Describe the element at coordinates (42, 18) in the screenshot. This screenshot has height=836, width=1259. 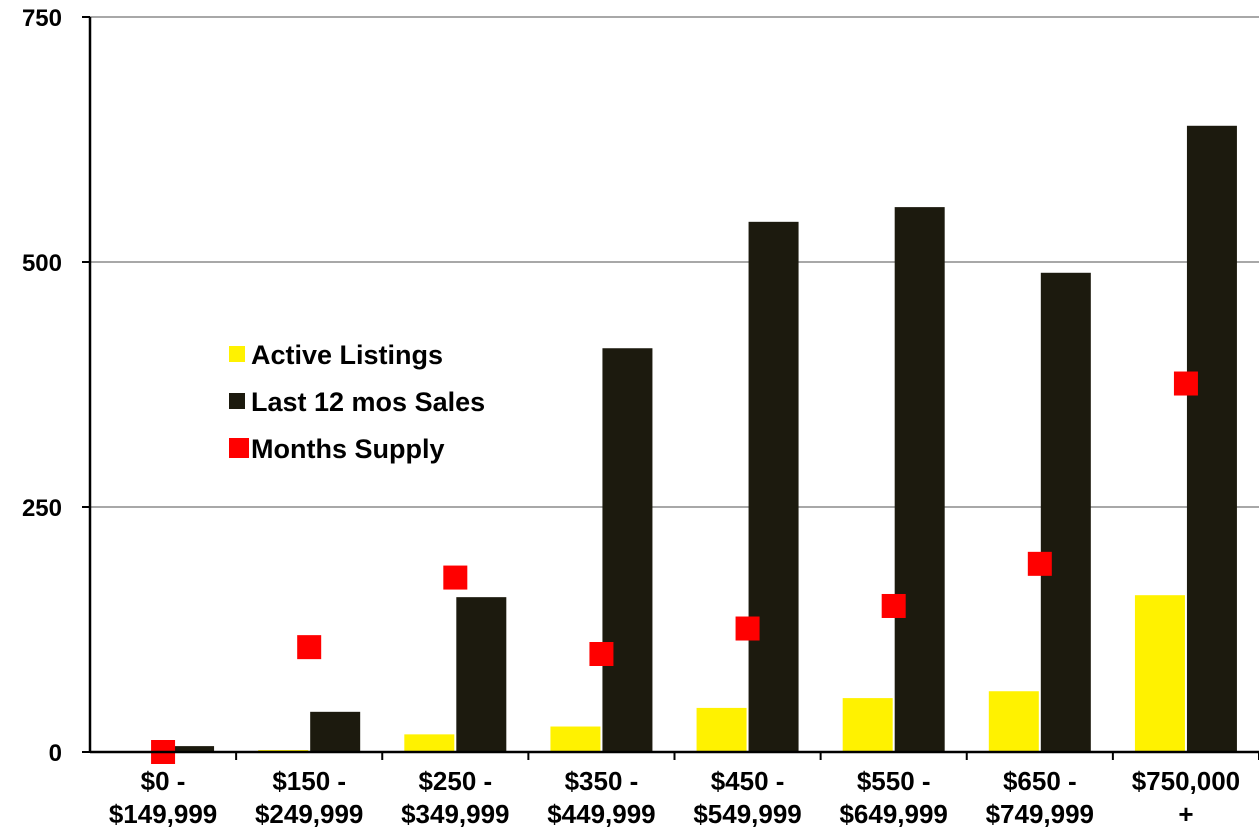
I see `y-tick-label-750: 750` at that location.